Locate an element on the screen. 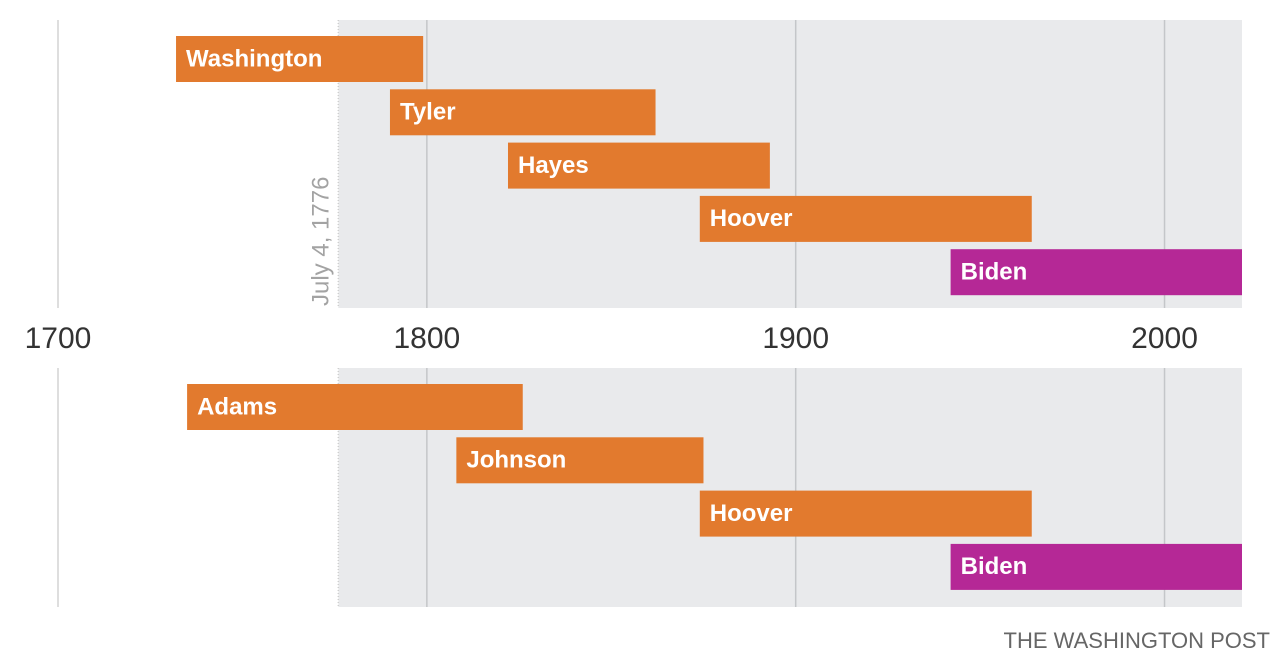  bar-label: Johnson is located at coordinates (516, 460).